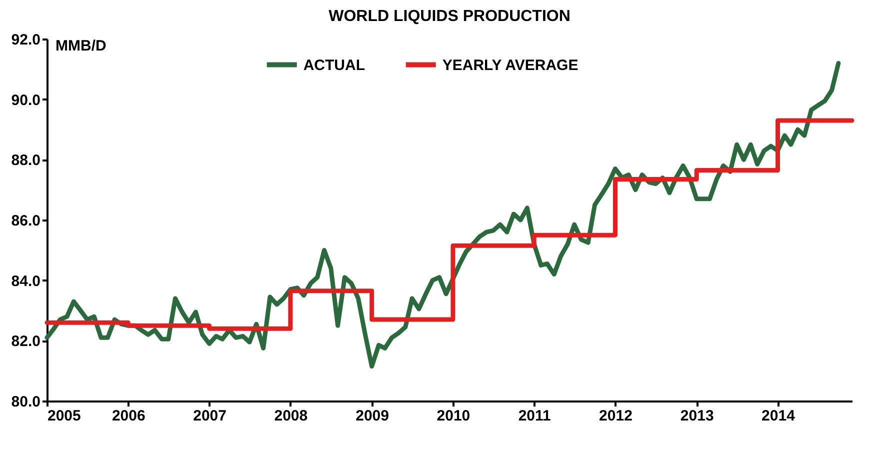 The height and width of the screenshot is (452, 884). What do you see at coordinates (81, 46) in the screenshot?
I see `y-axis-title: MMB/D` at bounding box center [81, 46].